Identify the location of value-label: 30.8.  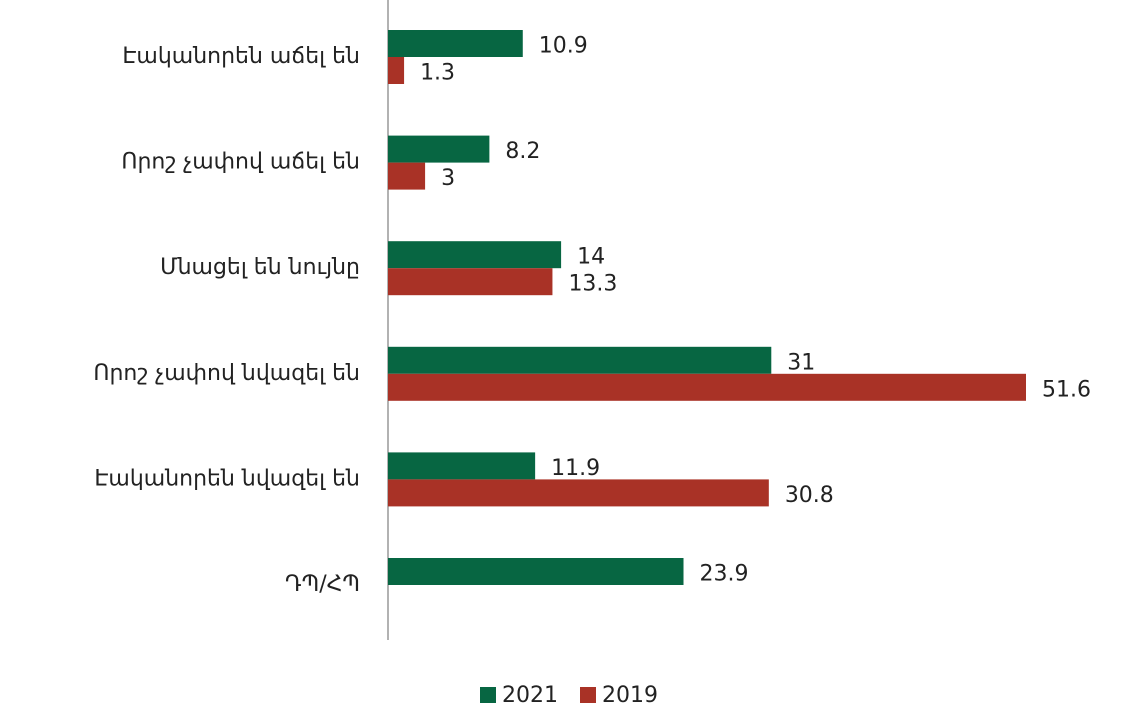
(809, 495).